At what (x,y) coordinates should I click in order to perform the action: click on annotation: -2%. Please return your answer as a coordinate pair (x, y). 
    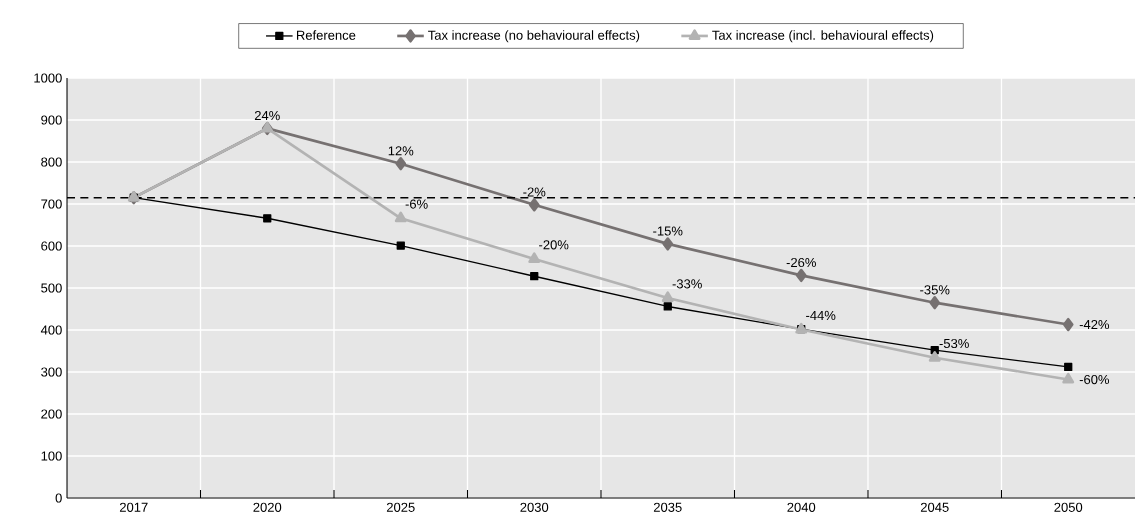
    Looking at the image, I should click on (534, 192).